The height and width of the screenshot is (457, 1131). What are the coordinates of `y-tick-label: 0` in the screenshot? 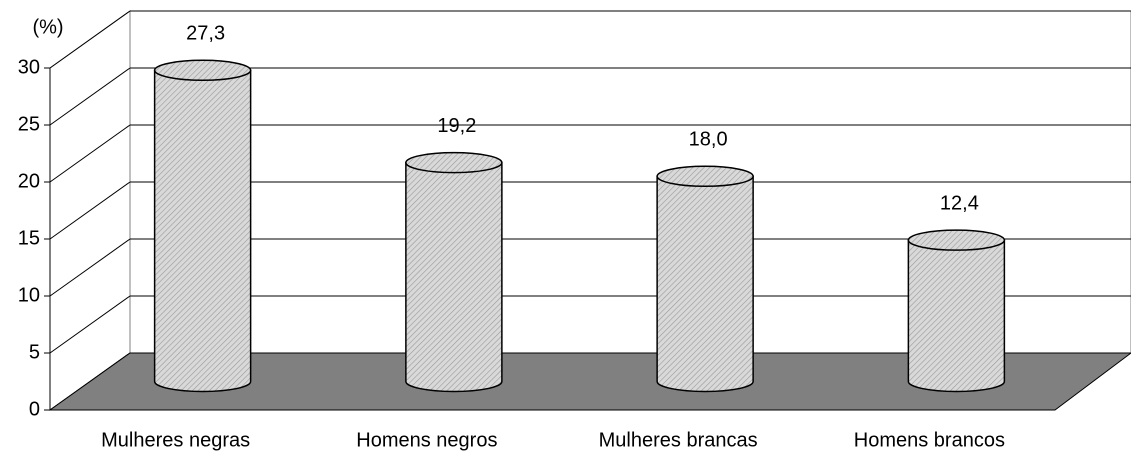 It's located at (34, 409).